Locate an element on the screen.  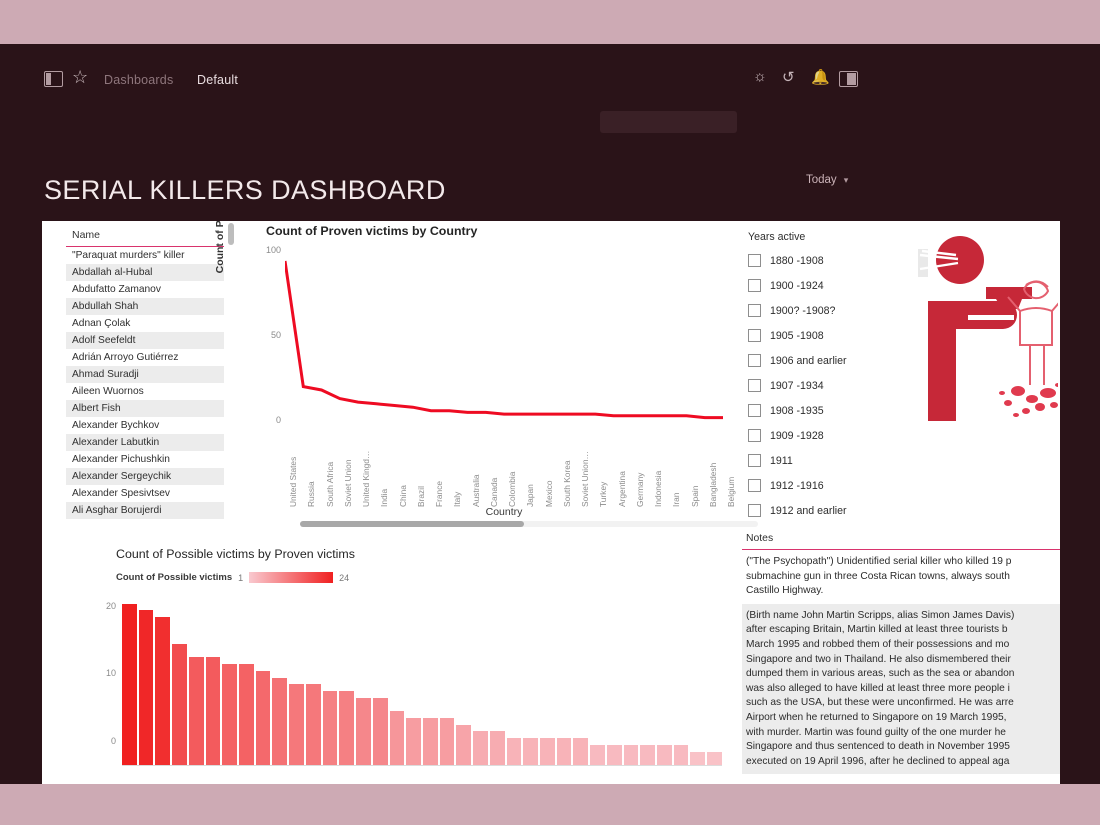
years-filter-option: 1912 -1916 is located at coordinates (838, 485).